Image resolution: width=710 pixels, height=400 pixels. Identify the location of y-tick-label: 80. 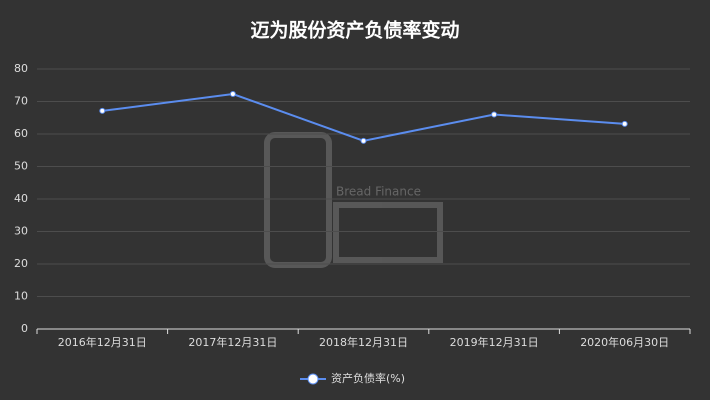
(21, 68).